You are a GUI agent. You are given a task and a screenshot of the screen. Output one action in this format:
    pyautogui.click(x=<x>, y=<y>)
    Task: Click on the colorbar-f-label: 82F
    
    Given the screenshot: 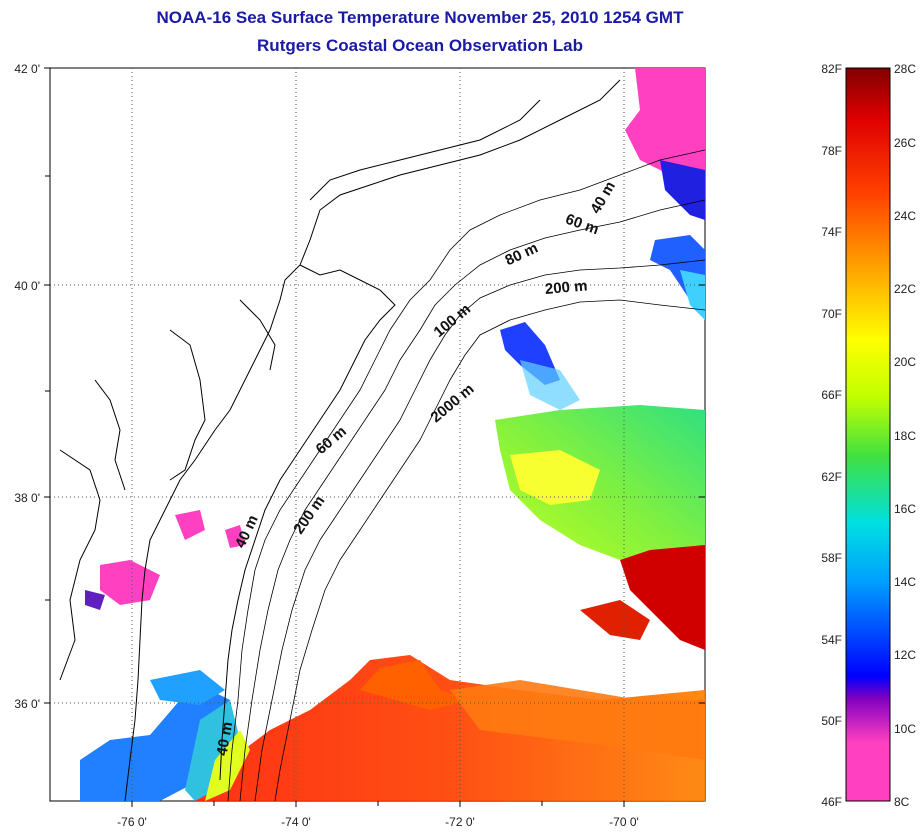 What is the action you would take?
    pyautogui.click(x=831, y=69)
    